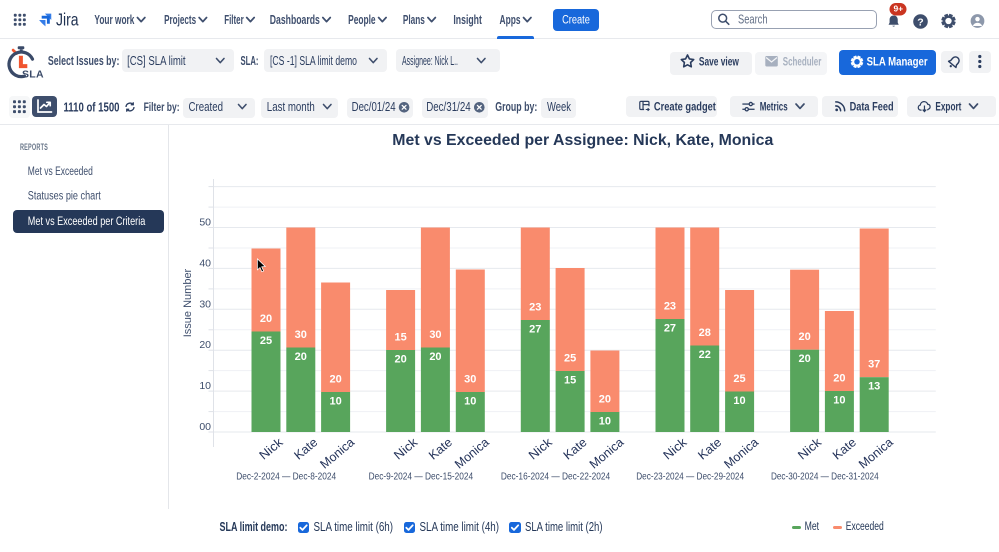 The height and width of the screenshot is (552, 999). I want to click on svg-text: Week, so click(559, 107).